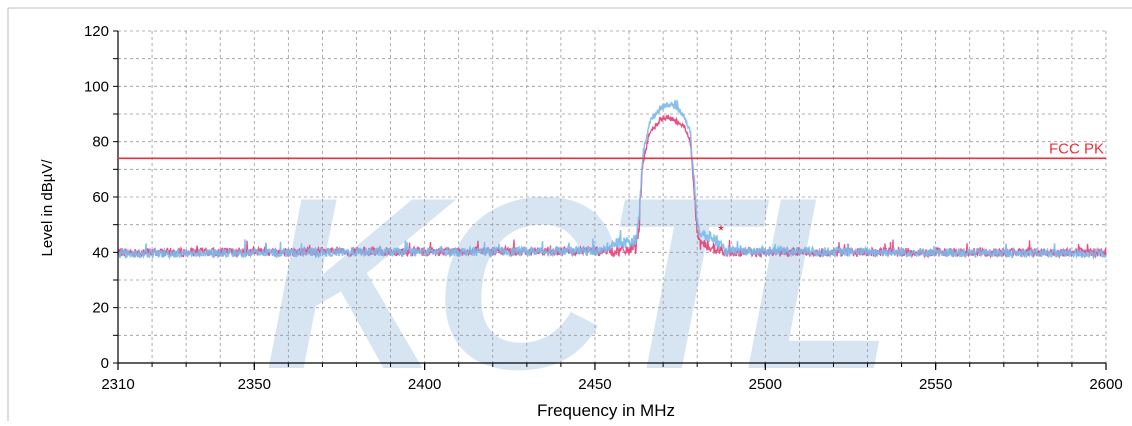 The height and width of the screenshot is (426, 1132). Describe the element at coordinates (47, 208) in the screenshot. I see `y-axis-label: Level in dBµV/` at that location.